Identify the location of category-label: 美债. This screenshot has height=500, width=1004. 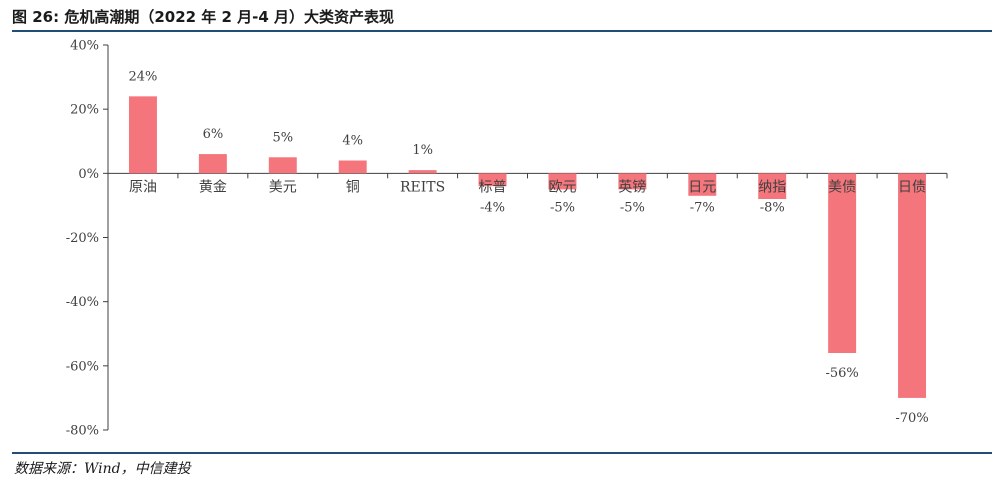
(842, 187).